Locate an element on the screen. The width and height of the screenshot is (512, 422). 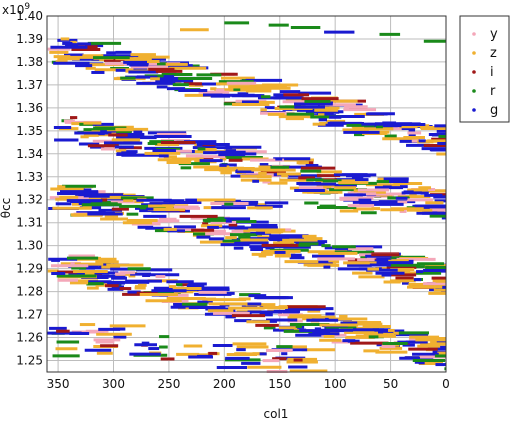
legend-label-y: y is located at coordinates (494, 34).